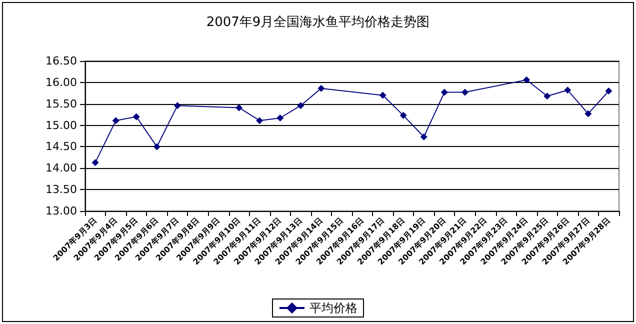 The height and width of the screenshot is (324, 636). Describe the element at coordinates (61, 189) in the screenshot. I see `y-tick-label: 13.50` at that location.